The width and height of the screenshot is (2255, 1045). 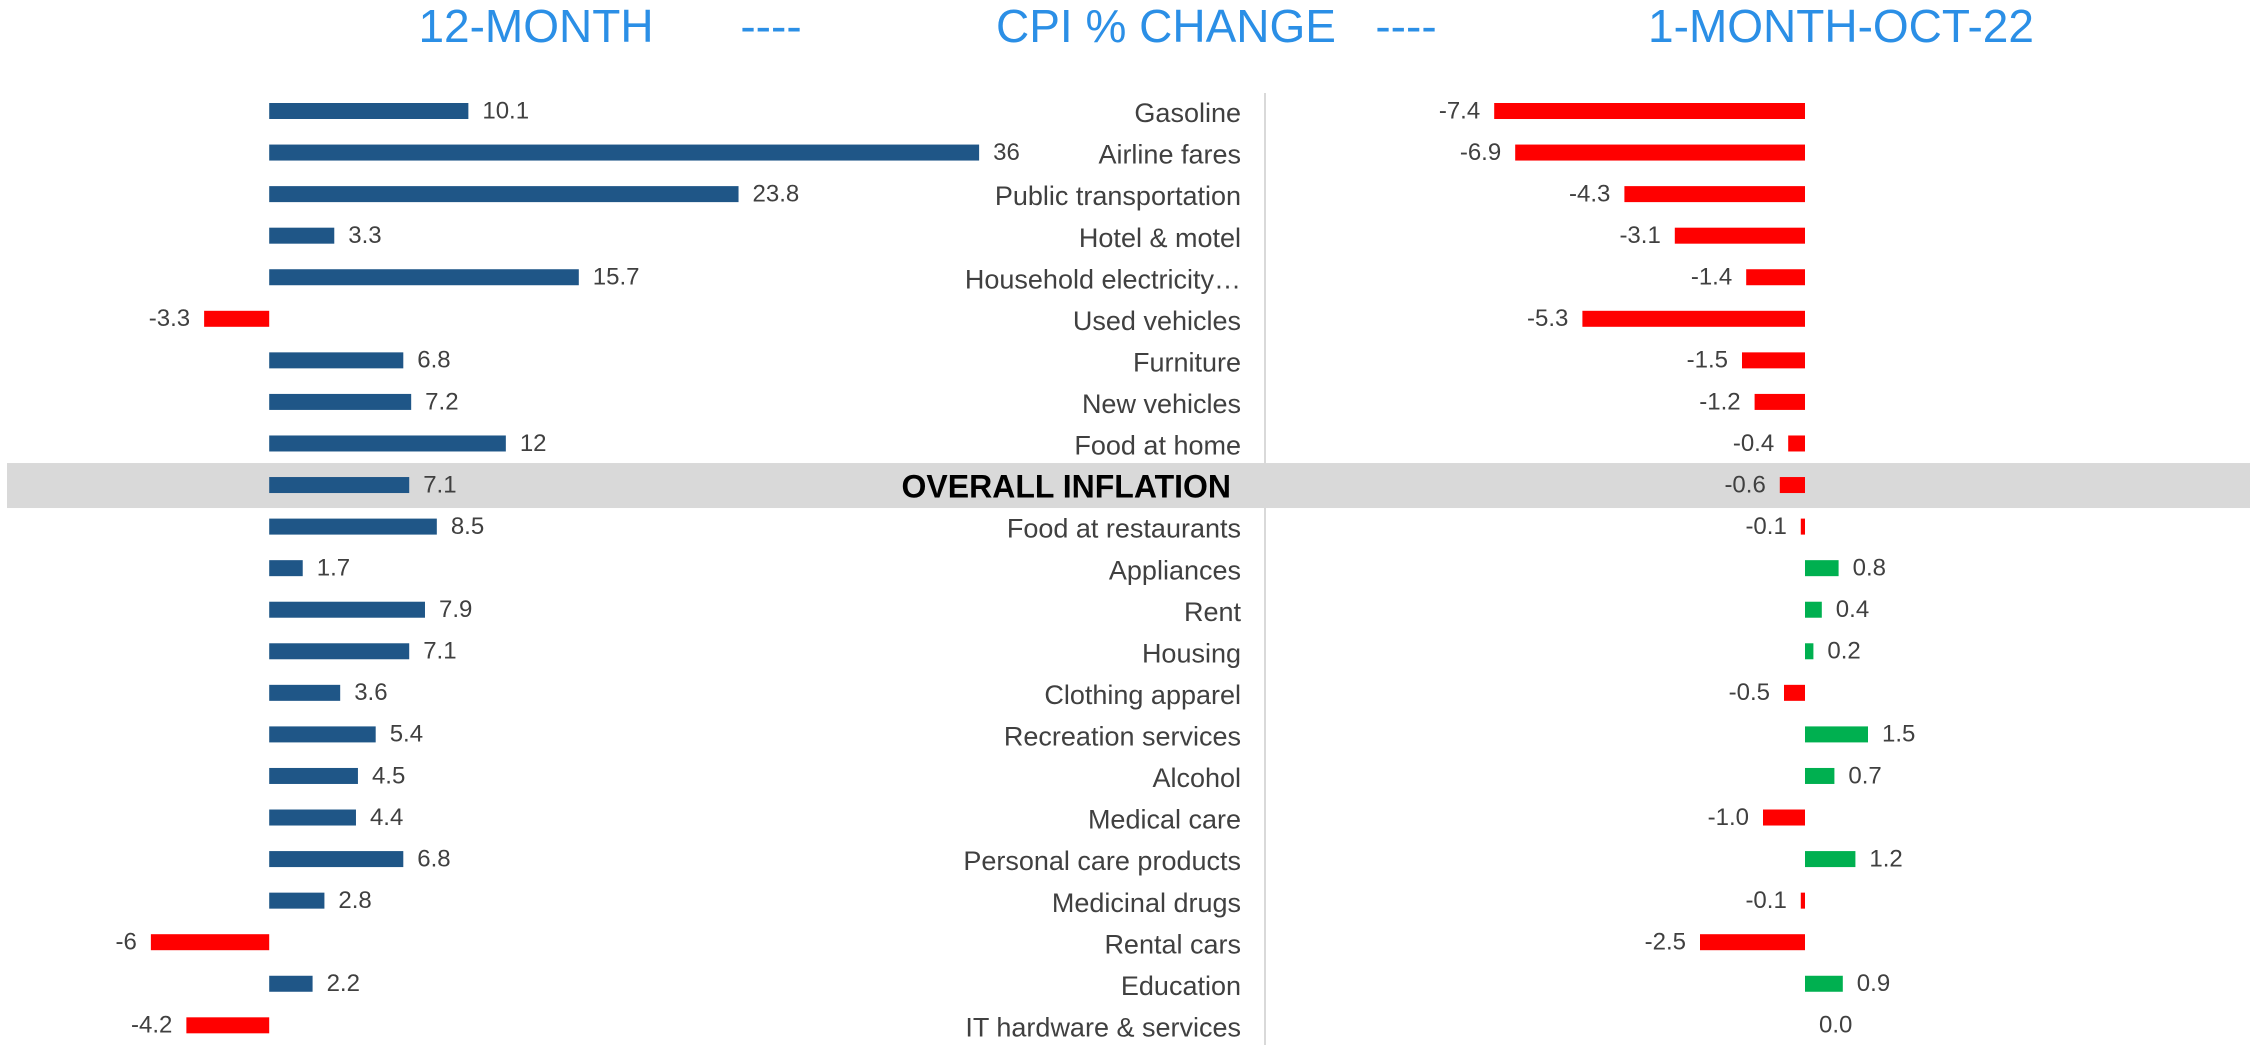 I want to click on value-label: 12, so click(x=533, y=443).